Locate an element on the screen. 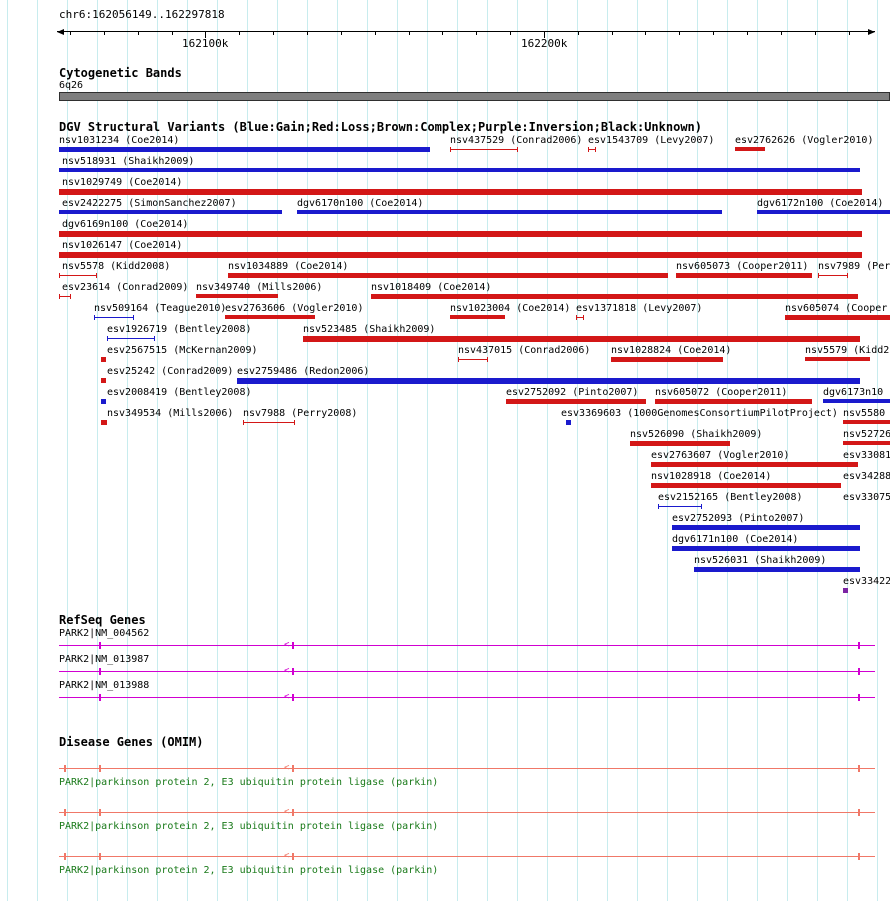 The image size is (890, 901). variant-label: nsv523485 (Shaikh2009) is located at coordinates (369, 329).